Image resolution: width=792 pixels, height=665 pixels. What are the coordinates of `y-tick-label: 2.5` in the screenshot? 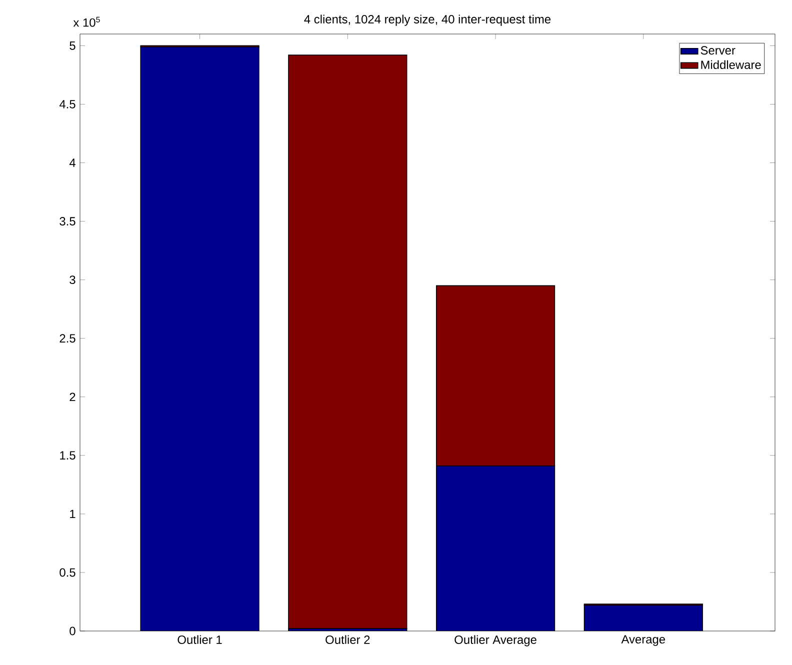 It's located at (68, 338).